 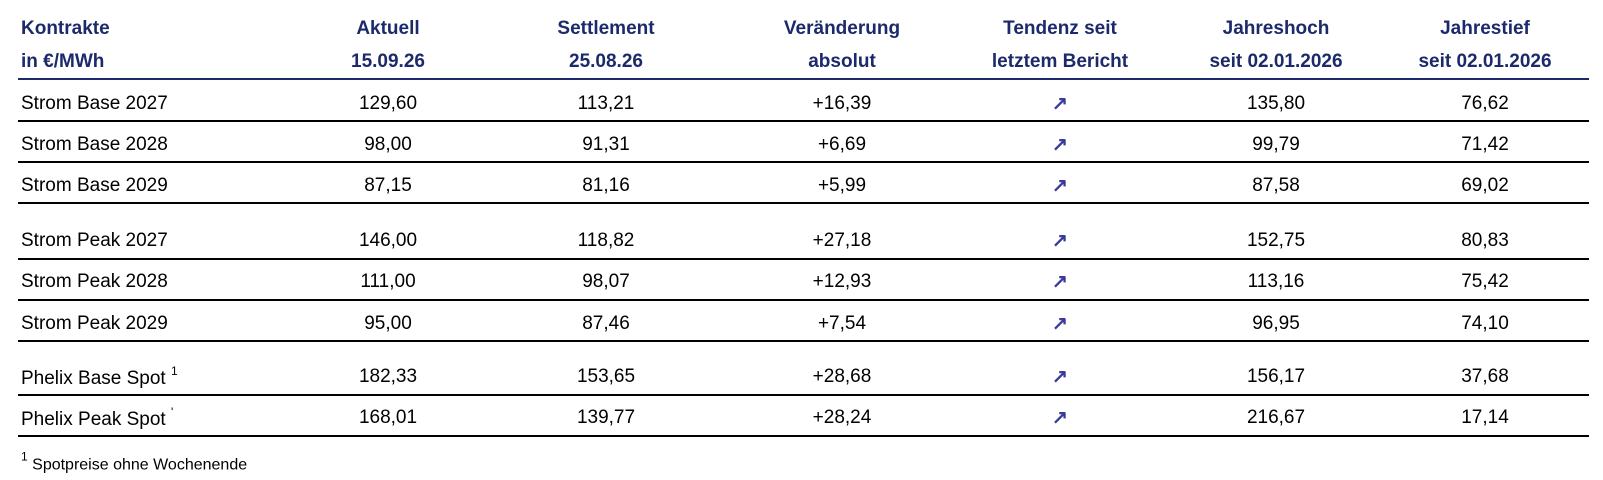 What do you see at coordinates (606, 281) in the screenshot?
I see `cell: 98,07` at bounding box center [606, 281].